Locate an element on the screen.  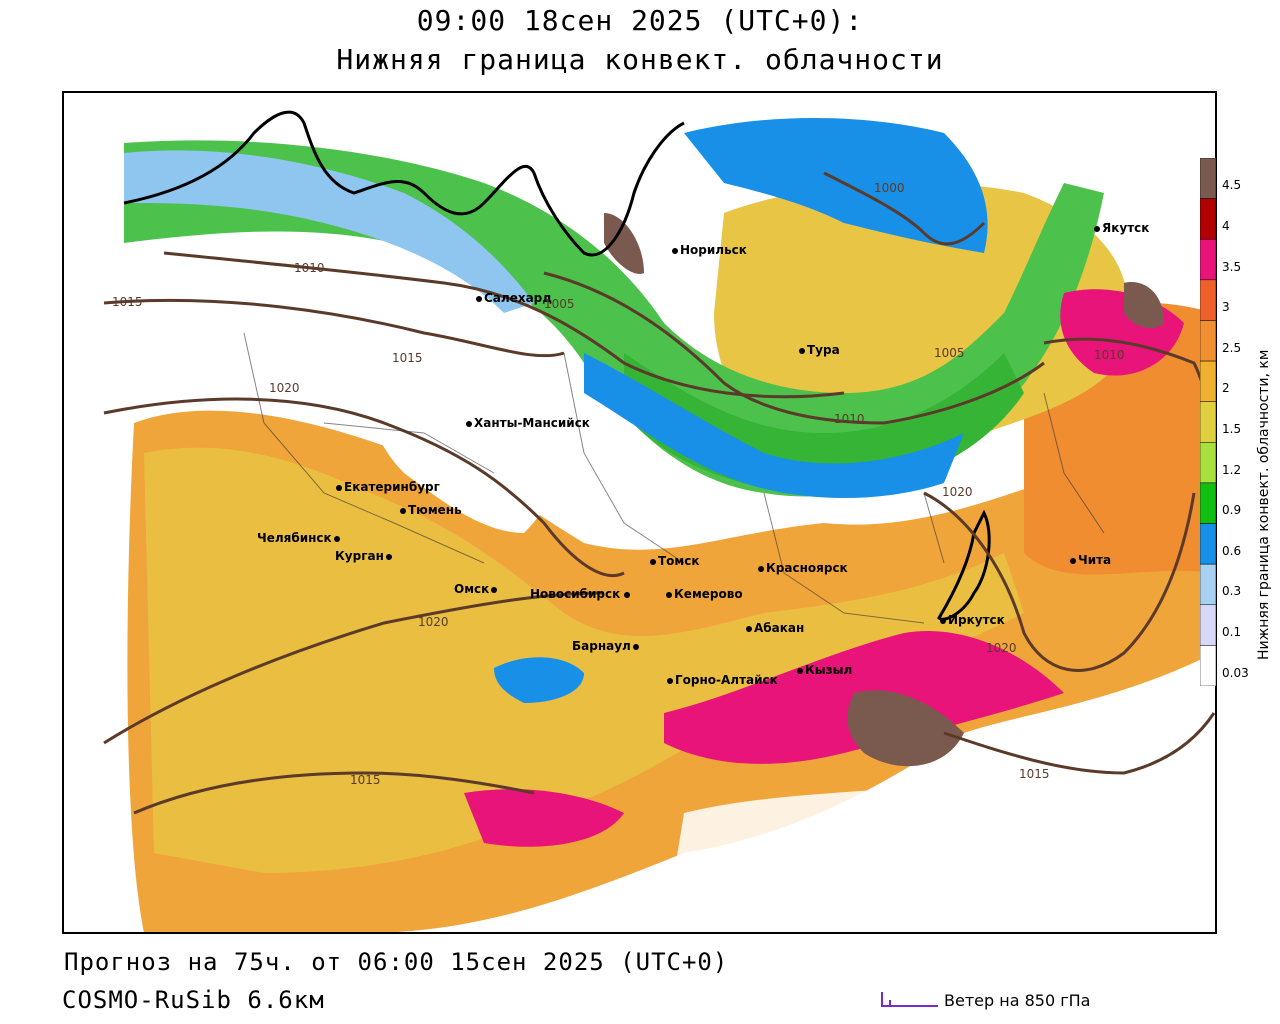
city-label: Кемерово is located at coordinates (708, 594).